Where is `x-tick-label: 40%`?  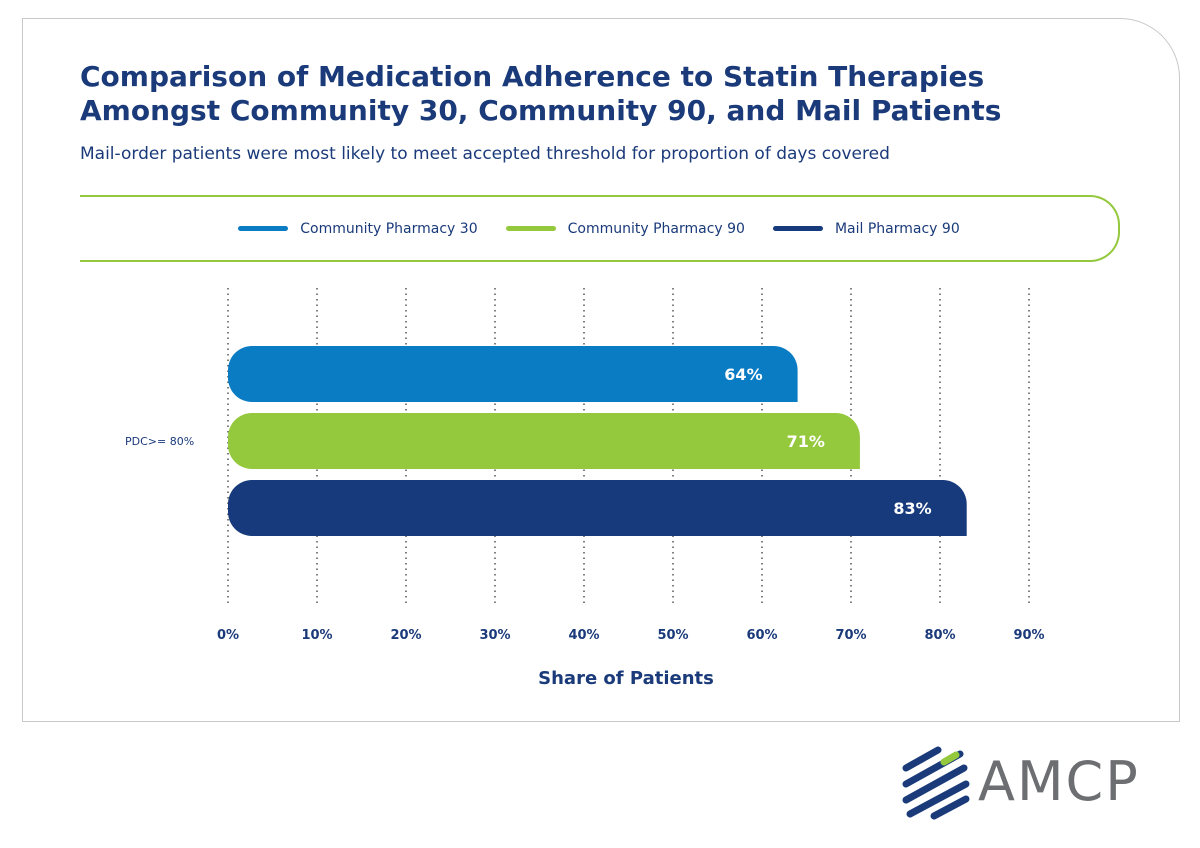
x-tick-label: 40% is located at coordinates (583, 635).